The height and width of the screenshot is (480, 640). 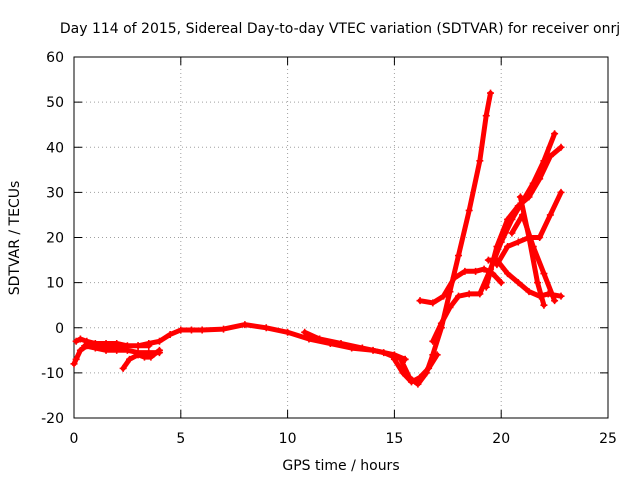 What do you see at coordinates (55, 239) in the screenshot?
I see `y-tick-label: 20` at bounding box center [55, 239].